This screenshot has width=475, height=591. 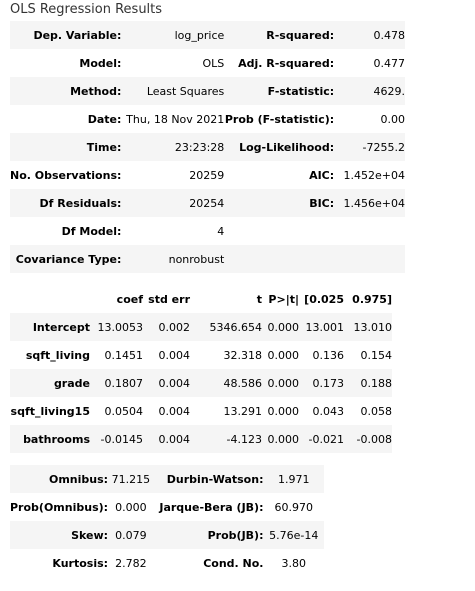 What do you see at coordinates (66, 203) in the screenshot?
I see `summary-label: Df Residuals:` at bounding box center [66, 203].